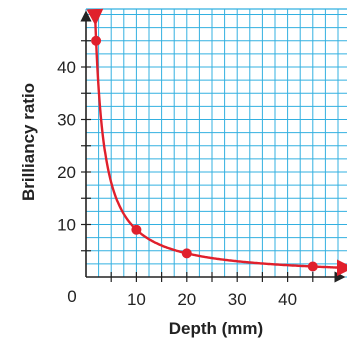 The image size is (347, 346). What do you see at coordinates (237, 299) in the screenshot?
I see `x-tick-label: 30` at bounding box center [237, 299].